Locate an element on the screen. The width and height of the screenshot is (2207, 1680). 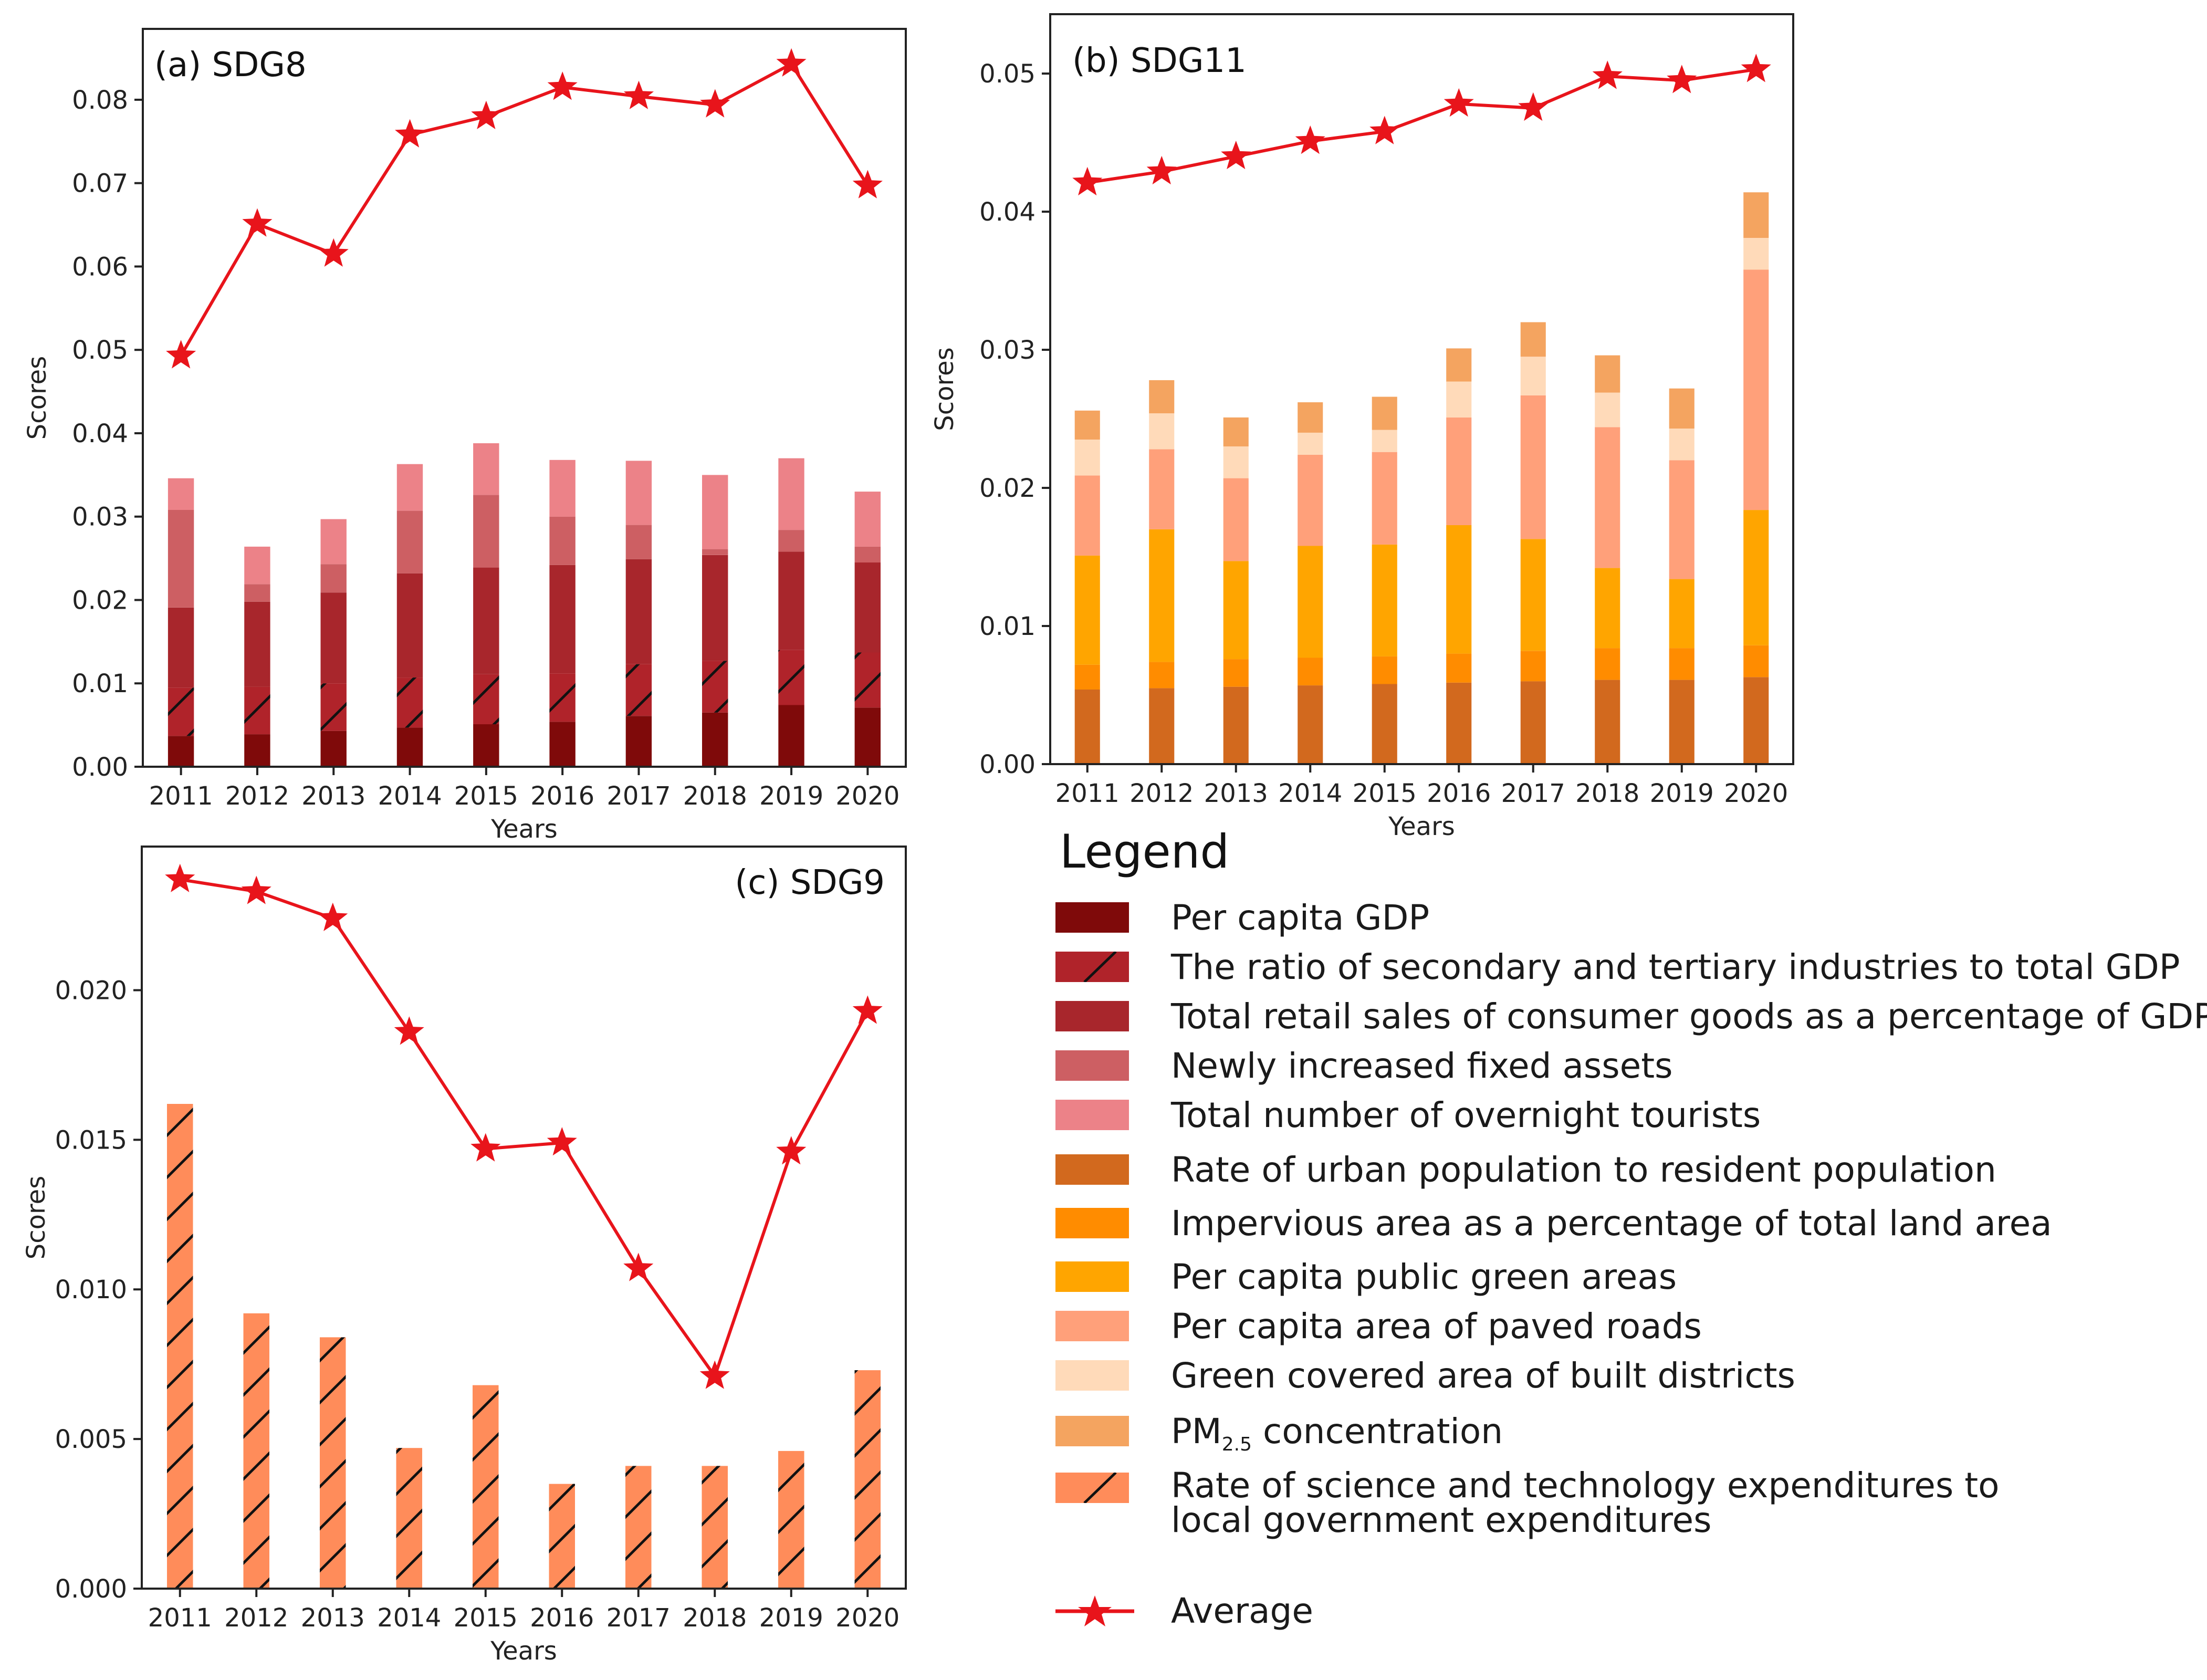
y-tick-label: 0.01 is located at coordinates (1007, 626).